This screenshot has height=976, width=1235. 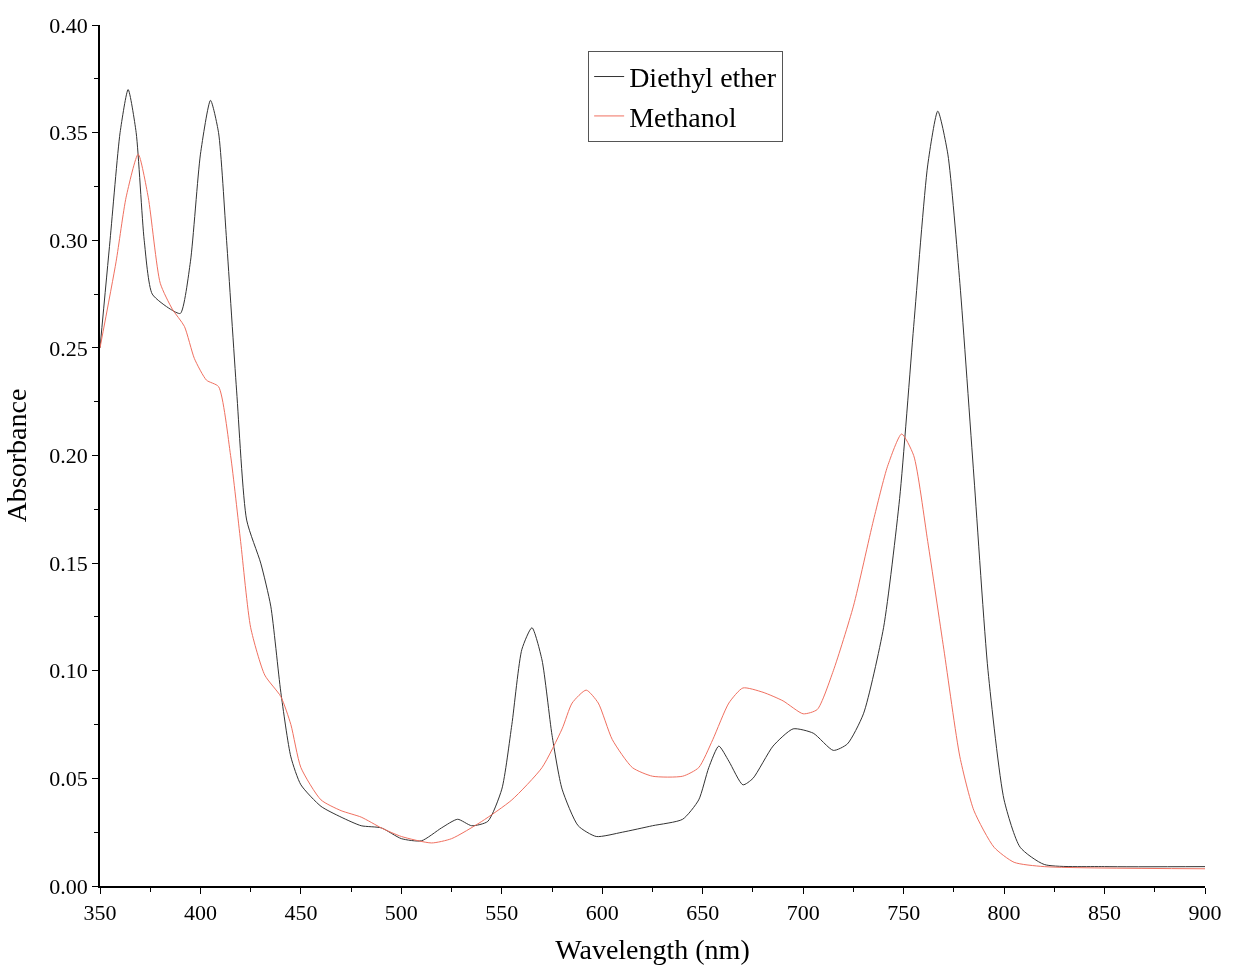 I want to click on x-tick-label: 650, so click(x=703, y=913).